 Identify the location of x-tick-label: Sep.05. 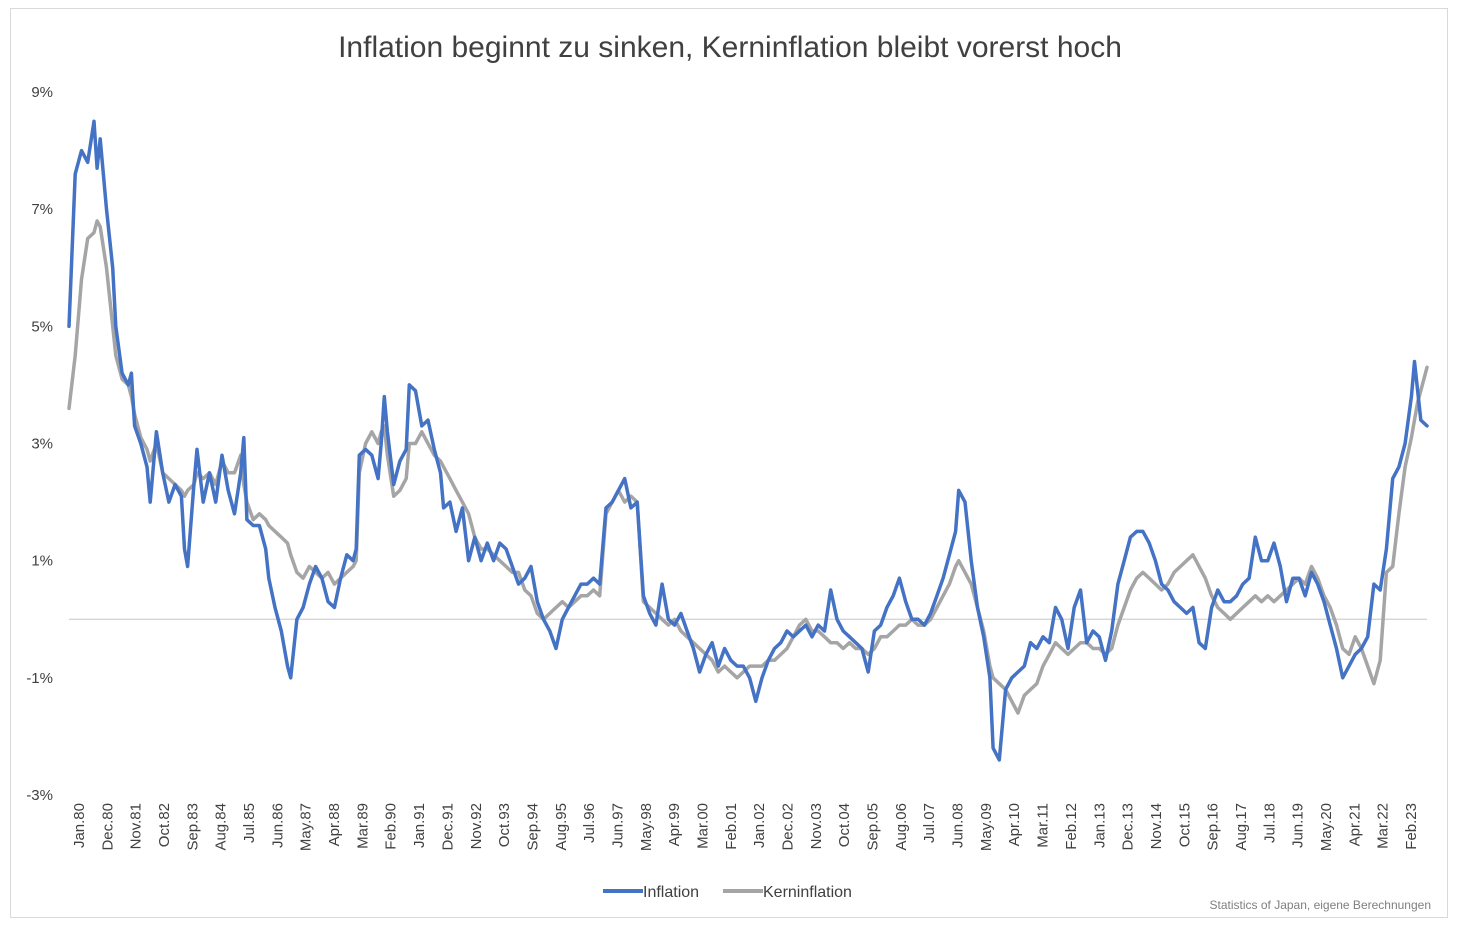
(873, 827).